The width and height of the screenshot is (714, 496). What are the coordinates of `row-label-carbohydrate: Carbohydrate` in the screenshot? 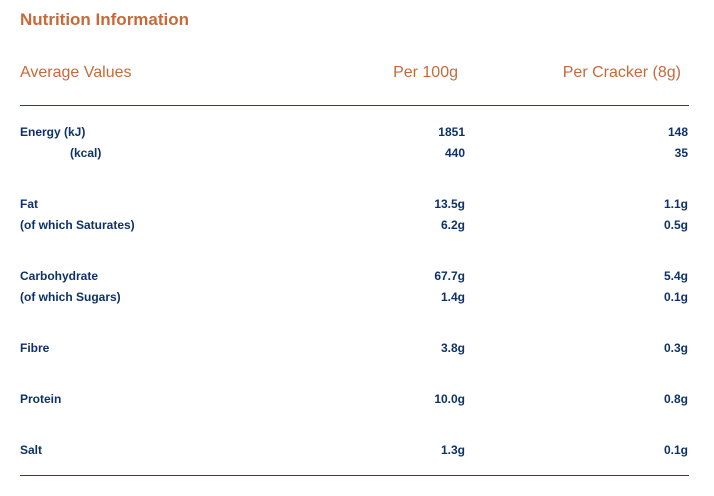 It's located at (59, 276).